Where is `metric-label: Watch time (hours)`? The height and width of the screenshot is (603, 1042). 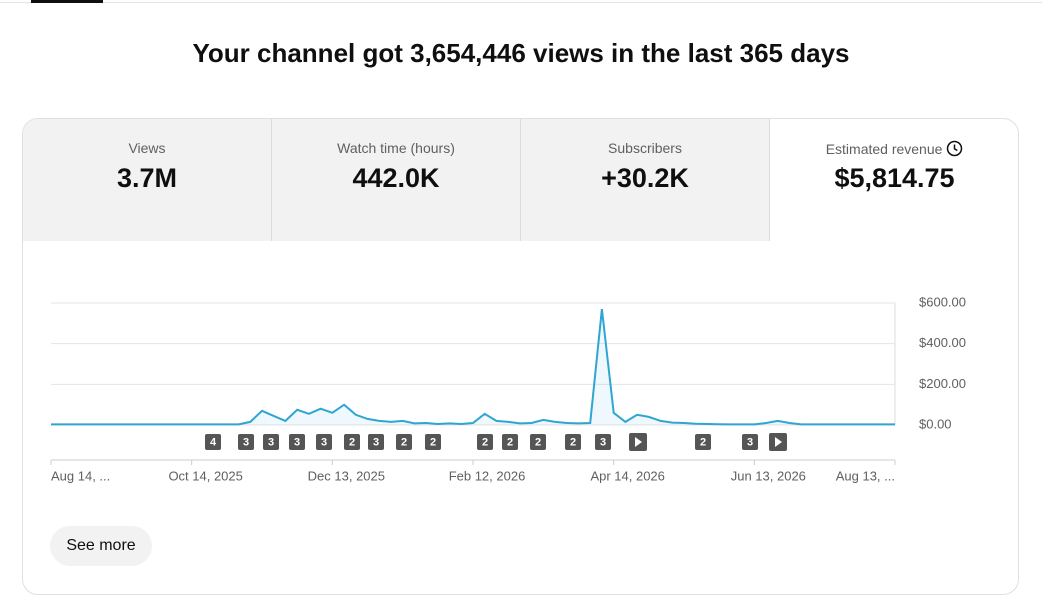
metric-label: Watch time (hours) is located at coordinates (396, 148).